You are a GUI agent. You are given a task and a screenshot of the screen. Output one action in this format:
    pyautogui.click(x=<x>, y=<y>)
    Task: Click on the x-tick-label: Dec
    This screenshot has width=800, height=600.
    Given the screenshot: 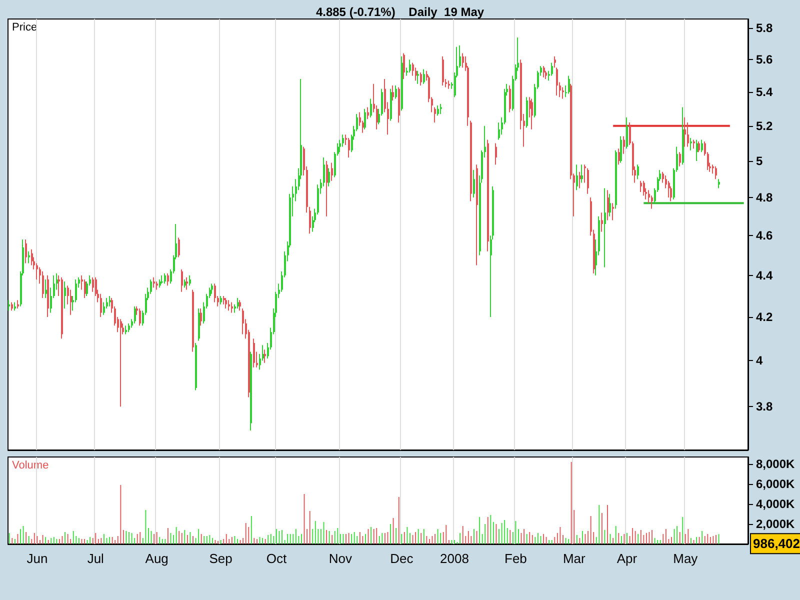 What is the action you would take?
    pyautogui.click(x=402, y=558)
    